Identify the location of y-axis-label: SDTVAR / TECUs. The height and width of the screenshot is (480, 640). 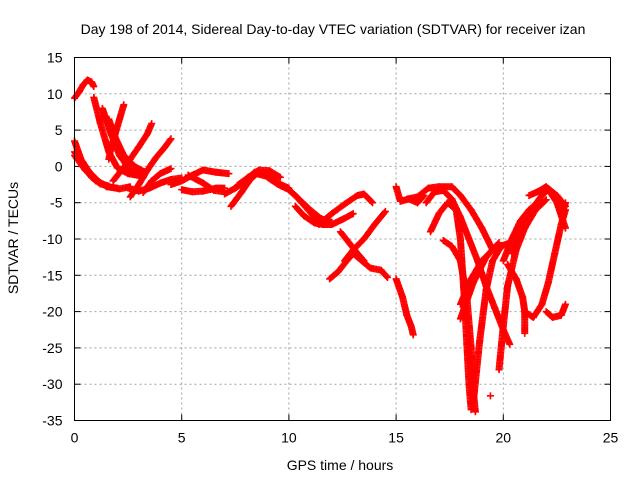
(13, 238).